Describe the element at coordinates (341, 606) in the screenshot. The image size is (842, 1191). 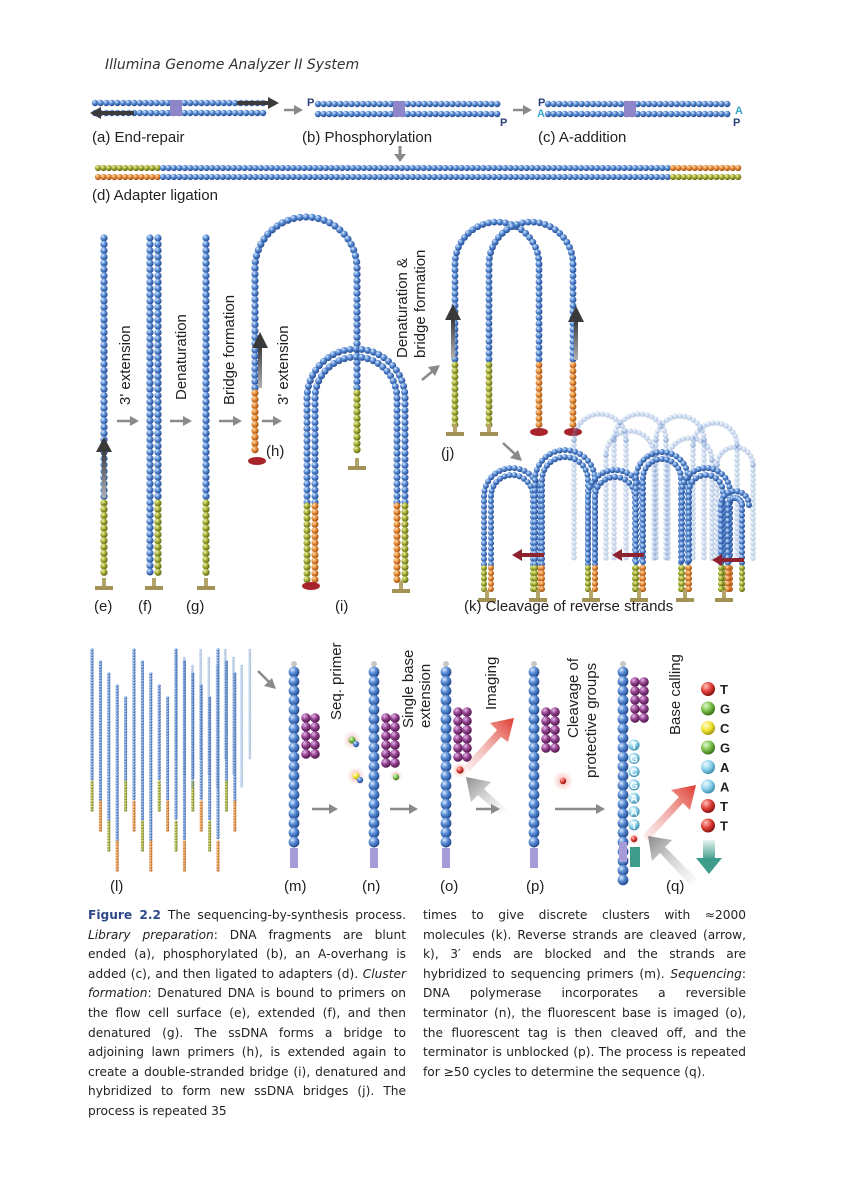
I see `label-i: (i)` at that location.